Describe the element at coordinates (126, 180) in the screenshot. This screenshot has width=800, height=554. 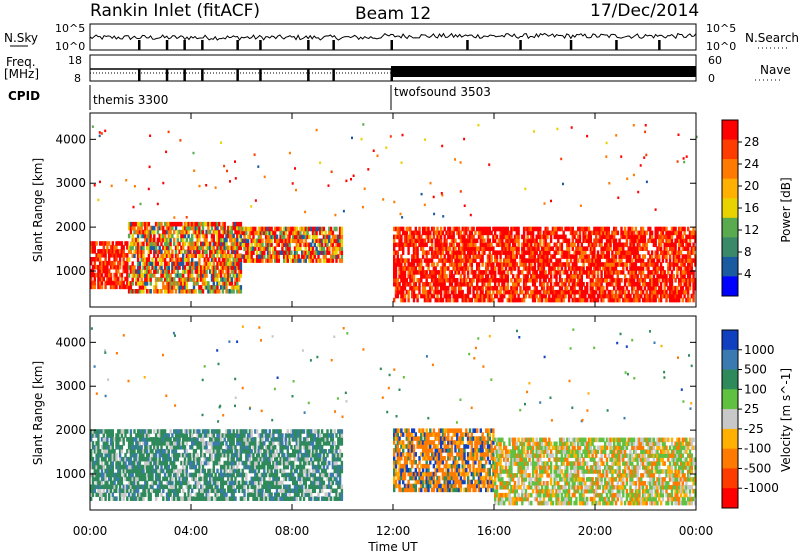
I see `heat-sparse-cell` at that location.